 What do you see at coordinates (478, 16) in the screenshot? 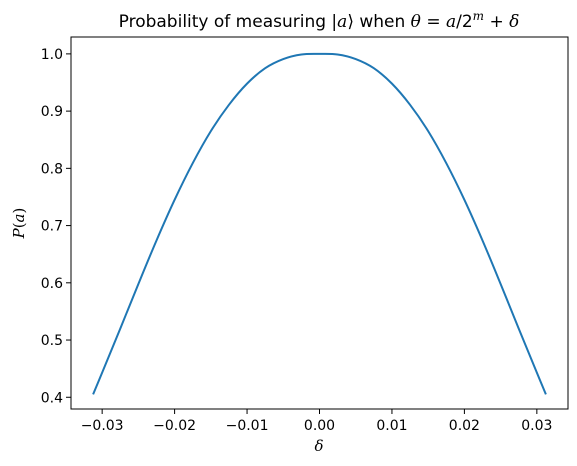
I see `title-part-7: m` at bounding box center [478, 16].